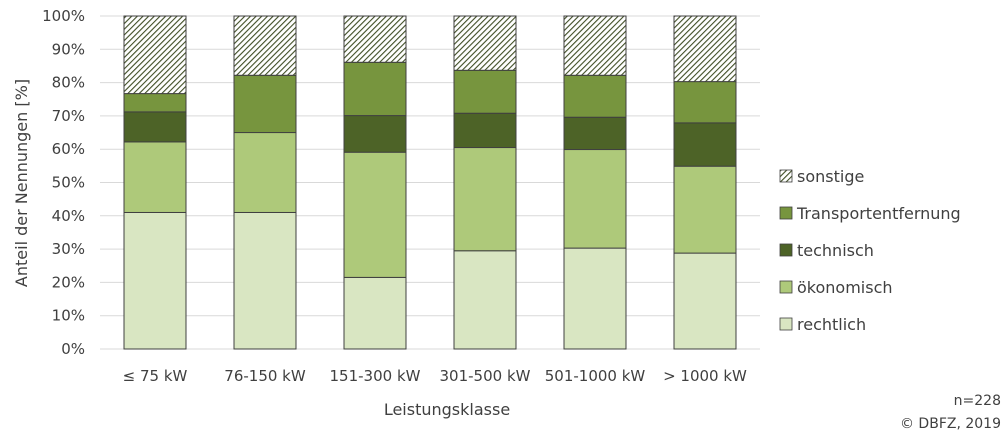 This screenshot has width=1008, height=437. I want to click on x-tick-label: 76-150 kW, so click(265, 376).